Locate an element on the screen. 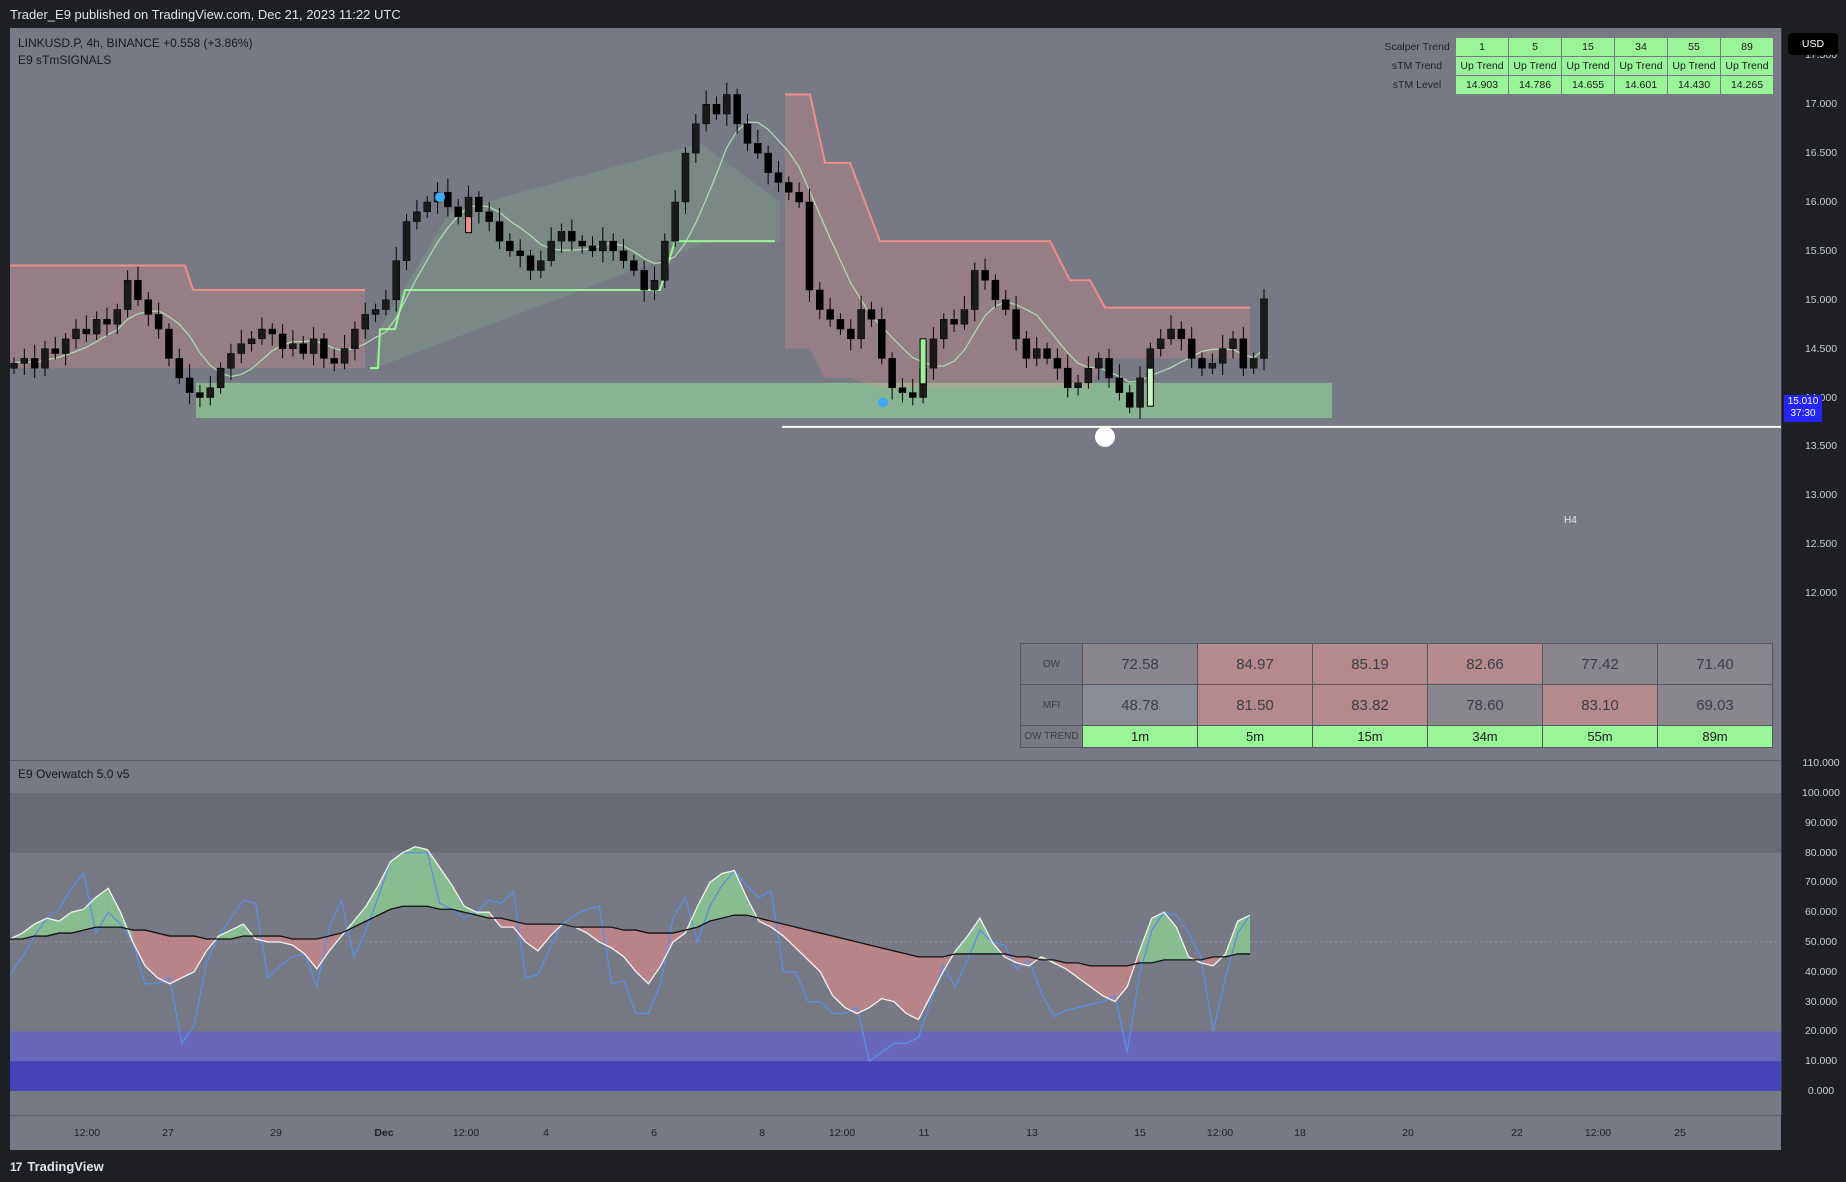 Image resolution: width=1846 pixels, height=1182 pixels. price-tick-label: 16.000 is located at coordinates (1821, 202).